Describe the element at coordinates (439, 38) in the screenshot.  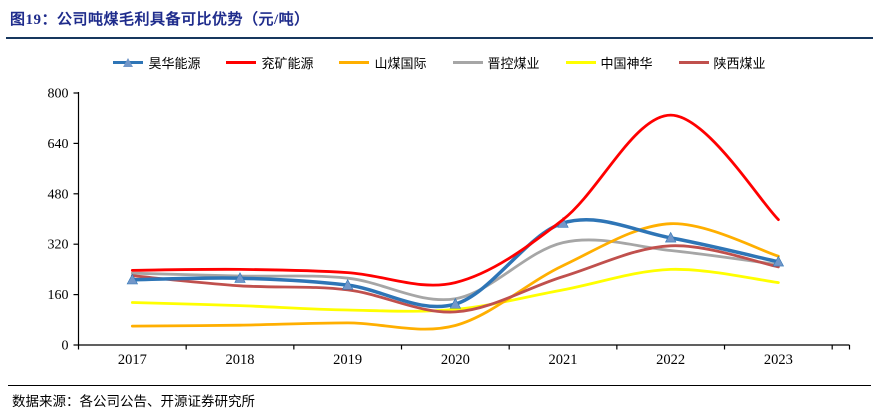
I see `title-divider` at that location.